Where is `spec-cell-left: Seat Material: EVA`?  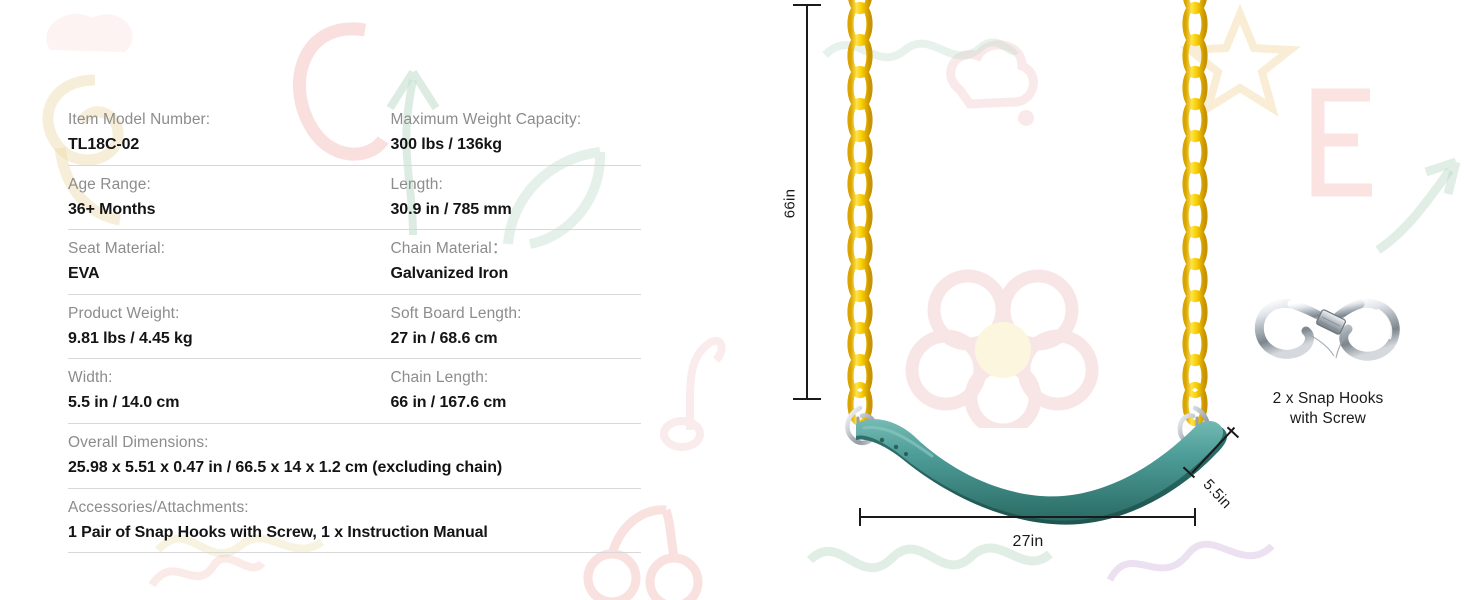 spec-cell-left: Seat Material: EVA is located at coordinates (211, 262).